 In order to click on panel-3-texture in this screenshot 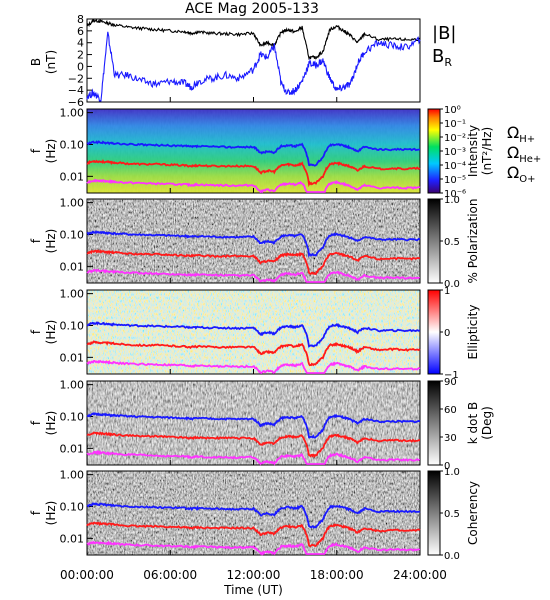, I will do `click(253, 332)`.